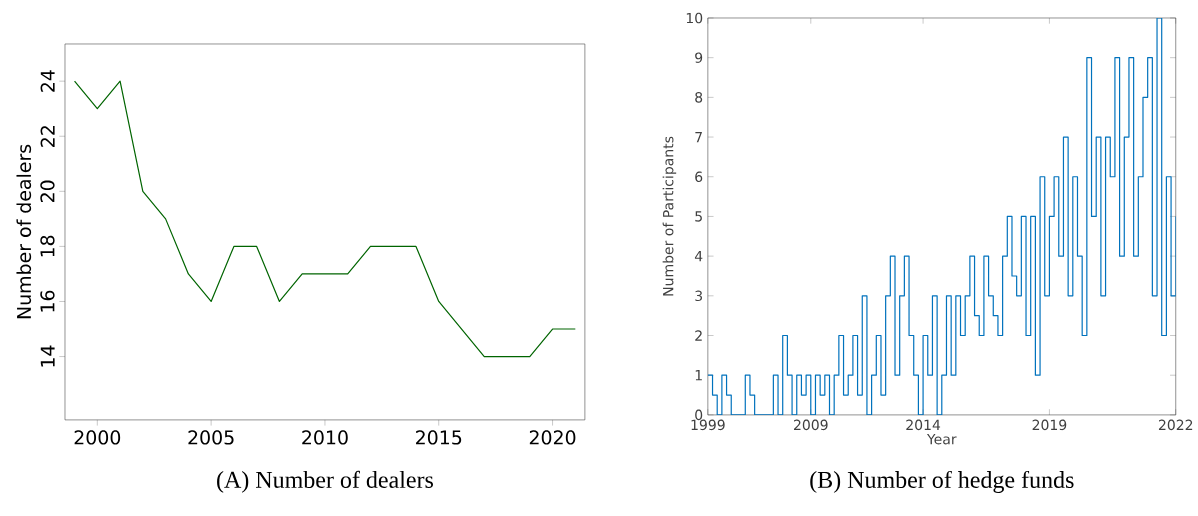  Describe the element at coordinates (439, 437) in the screenshot. I see `x-tick-label: 2015` at that location.